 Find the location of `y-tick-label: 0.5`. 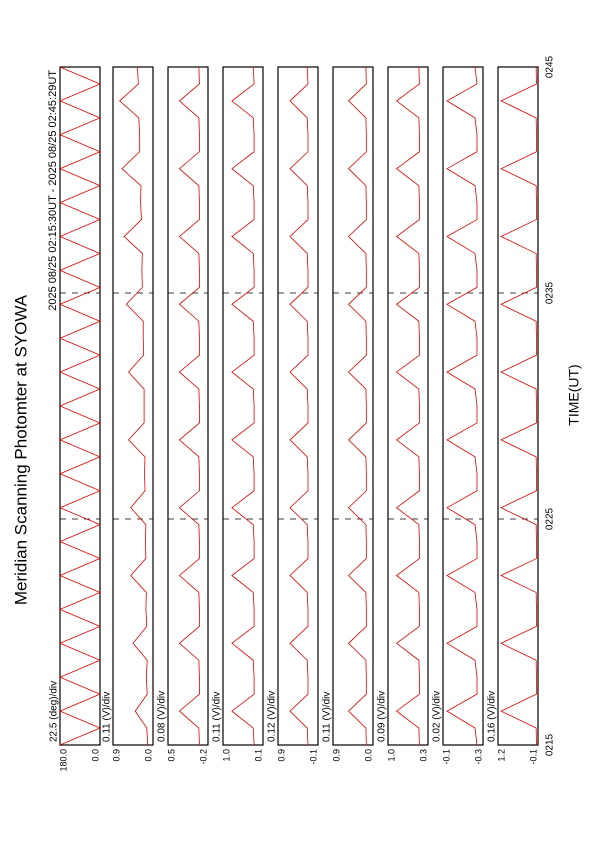

y-tick-label: 0.5 is located at coordinates (171, 755).